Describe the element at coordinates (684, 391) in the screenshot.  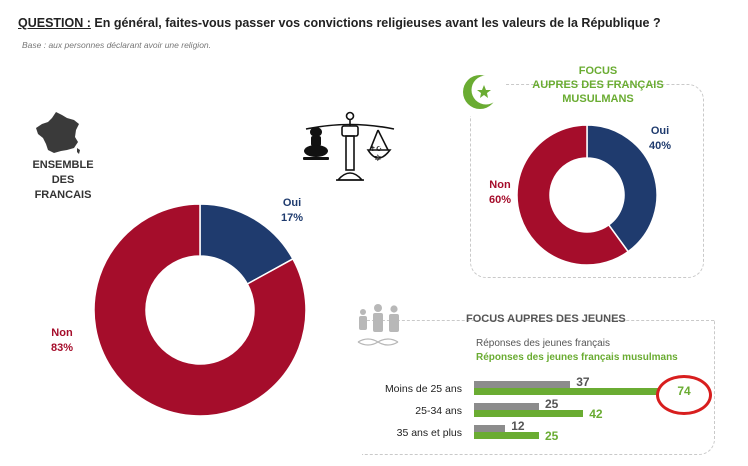
I see `bar-value-green-highlight: 74` at that location.